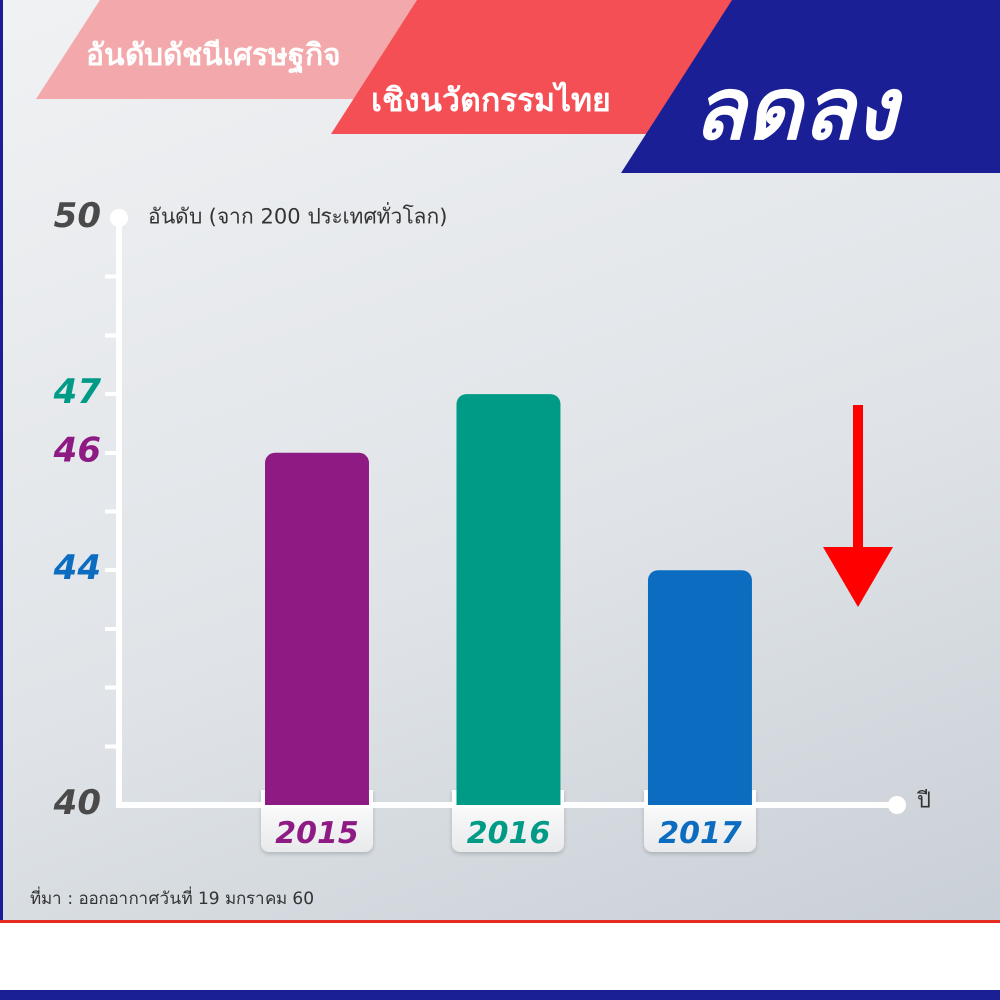  I want to click on y-tick-label: 47, so click(77, 392).